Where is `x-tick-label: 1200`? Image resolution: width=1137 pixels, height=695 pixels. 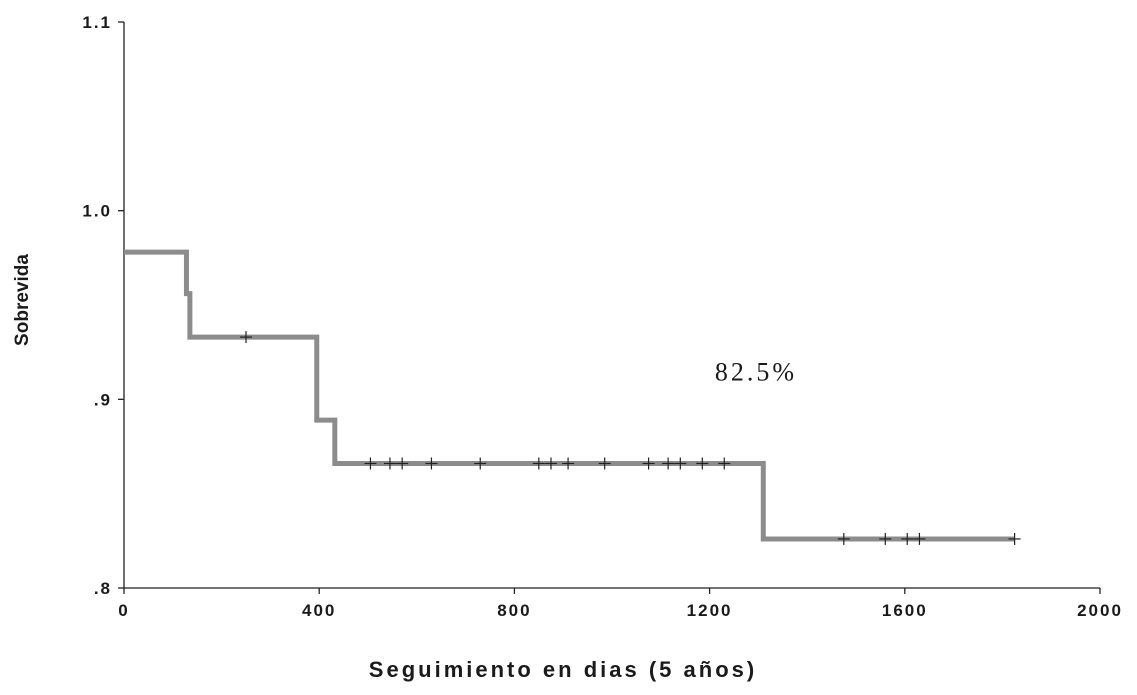
x-tick-label: 1200 is located at coordinates (710, 610).